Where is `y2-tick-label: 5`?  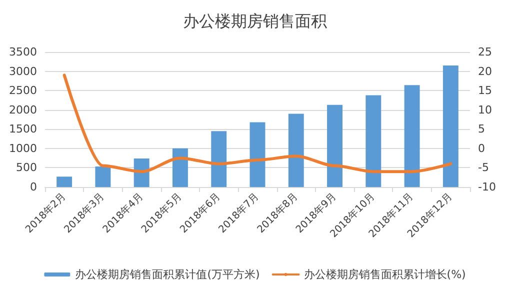
y2-tick-label: 5 is located at coordinates (481, 129).